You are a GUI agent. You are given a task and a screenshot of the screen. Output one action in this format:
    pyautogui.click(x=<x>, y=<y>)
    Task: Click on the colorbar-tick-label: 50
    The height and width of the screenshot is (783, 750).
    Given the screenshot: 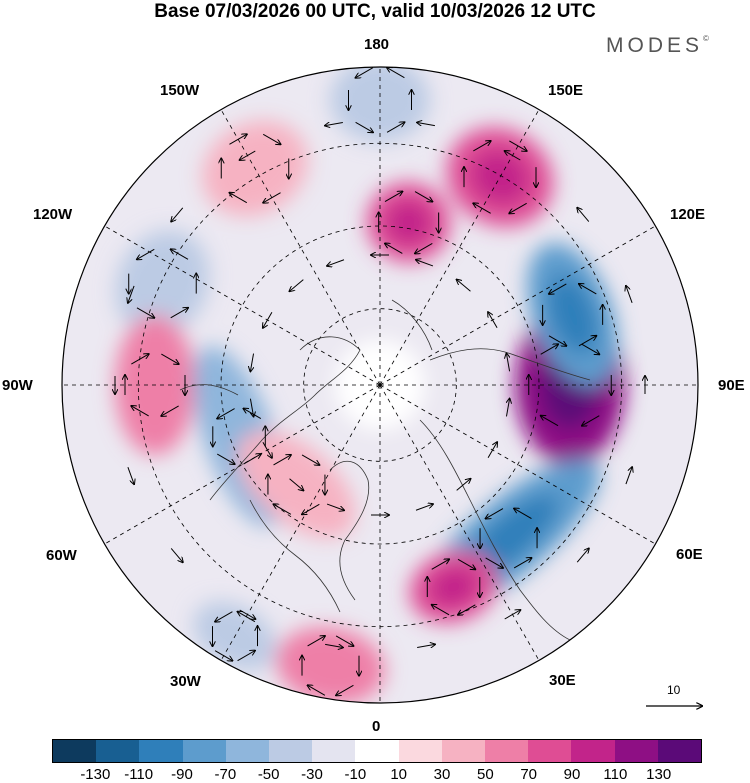 What is the action you would take?
    pyautogui.click(x=485, y=774)
    